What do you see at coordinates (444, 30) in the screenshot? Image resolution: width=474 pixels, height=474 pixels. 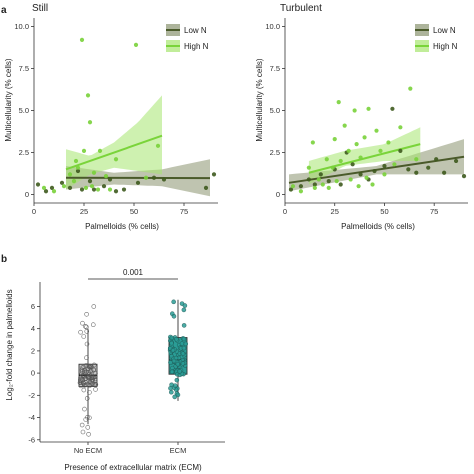 I see `legend-low-n-label: Low N` at bounding box center [444, 30].